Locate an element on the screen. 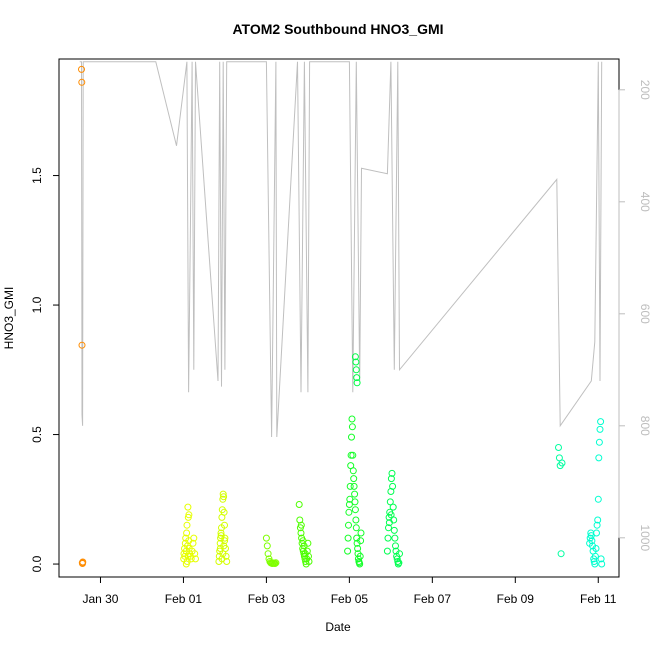 This screenshot has width=650, height=650. y2-tick-label: 1000 is located at coordinates (644, 537).